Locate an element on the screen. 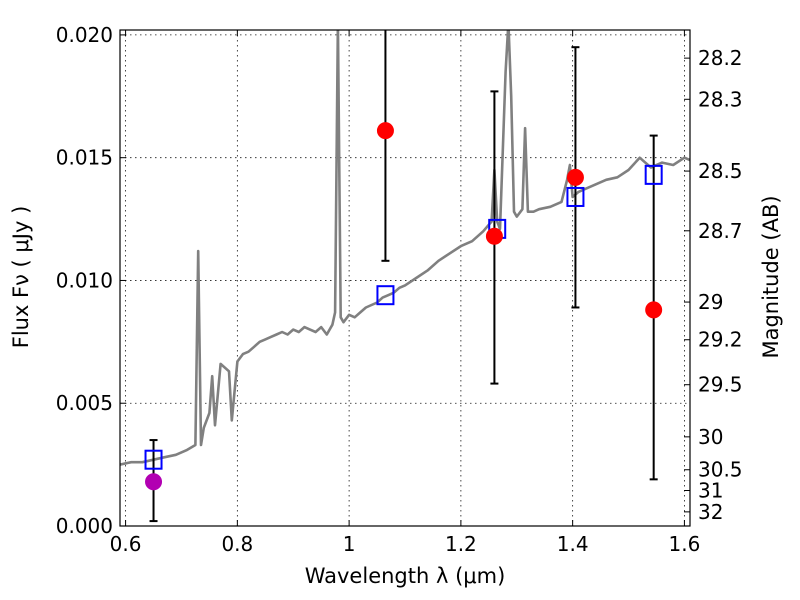 The image size is (800, 600). right-tick-label: 28.7 is located at coordinates (720, 231).